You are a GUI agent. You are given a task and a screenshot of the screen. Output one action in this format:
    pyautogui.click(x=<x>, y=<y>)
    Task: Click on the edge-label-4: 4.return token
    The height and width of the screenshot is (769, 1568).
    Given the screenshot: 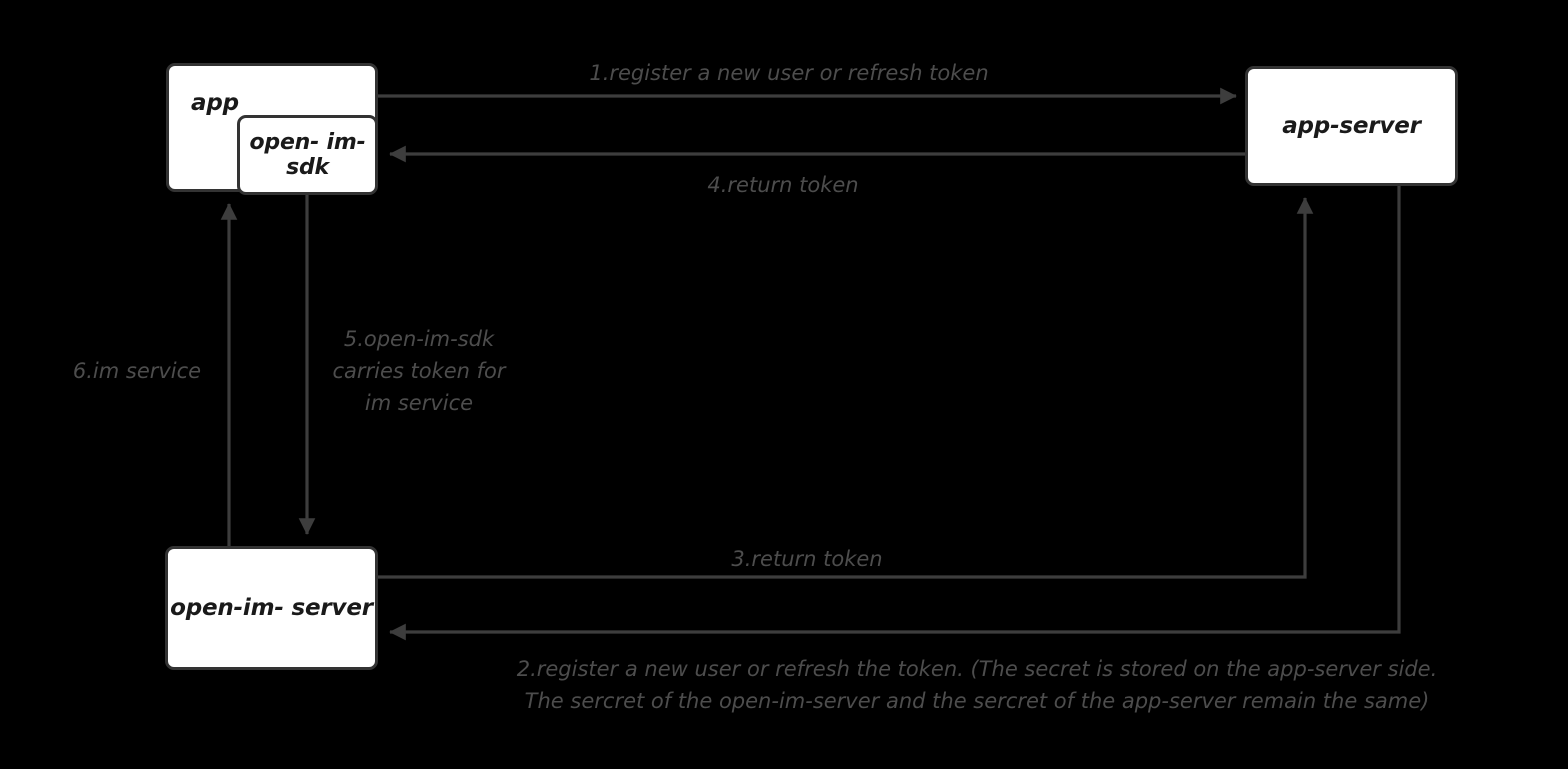 What is the action you would take?
    pyautogui.click(x=783, y=185)
    